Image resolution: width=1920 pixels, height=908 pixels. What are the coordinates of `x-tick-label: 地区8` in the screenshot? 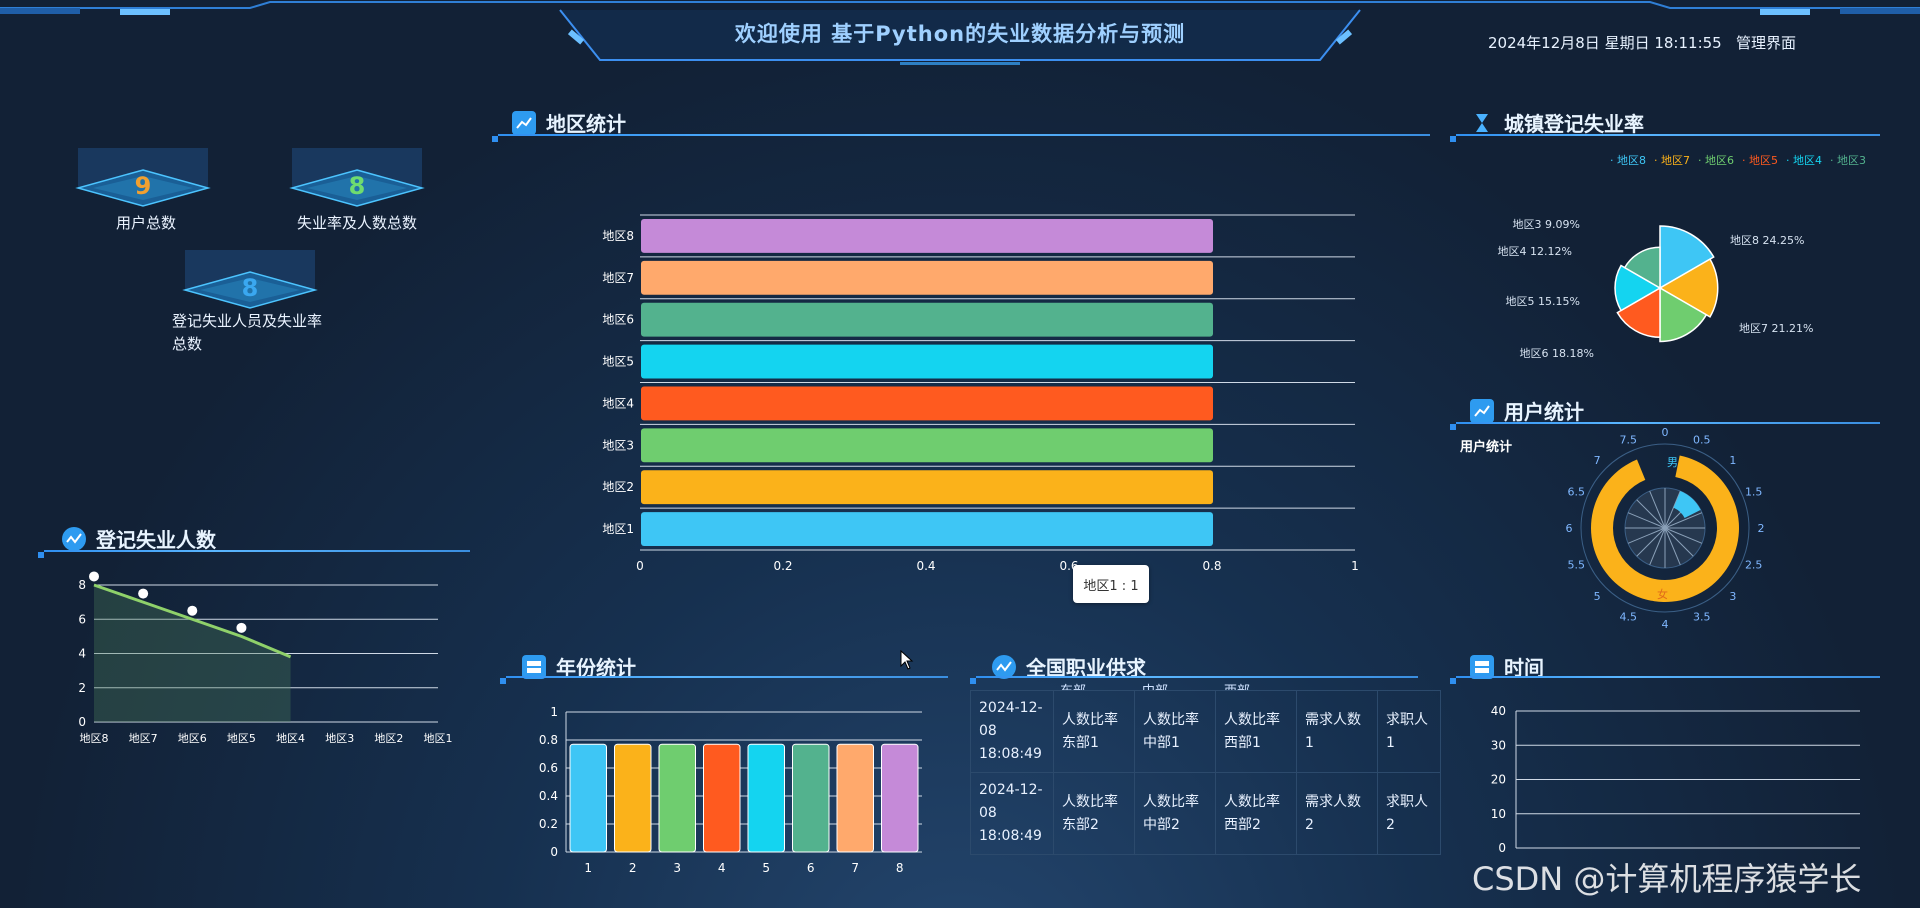 It's located at (94, 738).